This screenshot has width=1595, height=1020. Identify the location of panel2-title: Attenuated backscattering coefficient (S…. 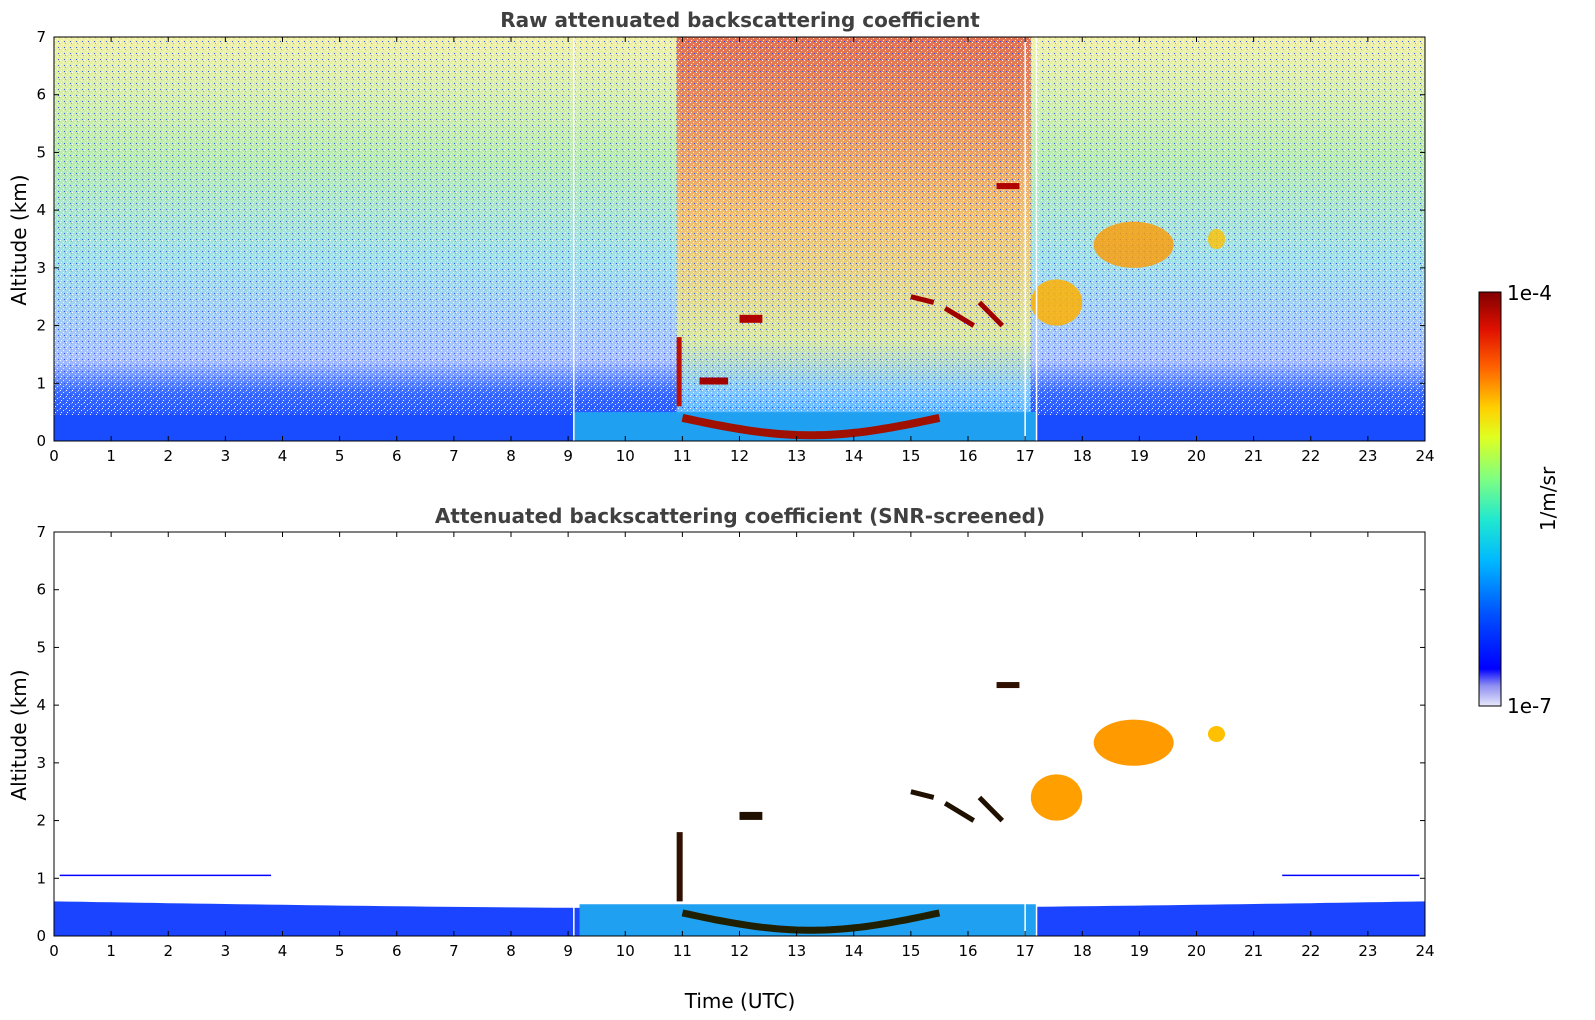
(740, 516).